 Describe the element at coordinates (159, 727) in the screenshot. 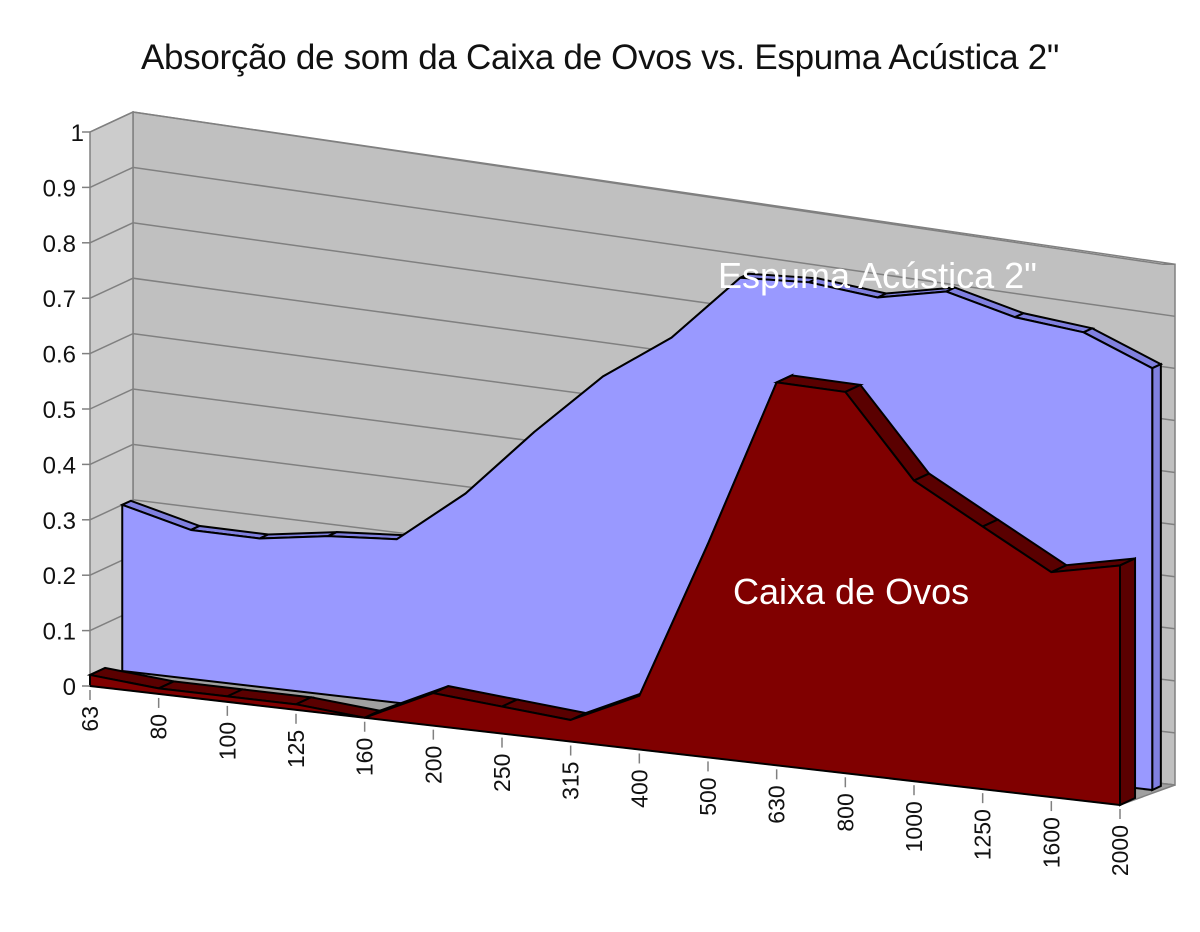

I see `x-tick-label: 80` at that location.